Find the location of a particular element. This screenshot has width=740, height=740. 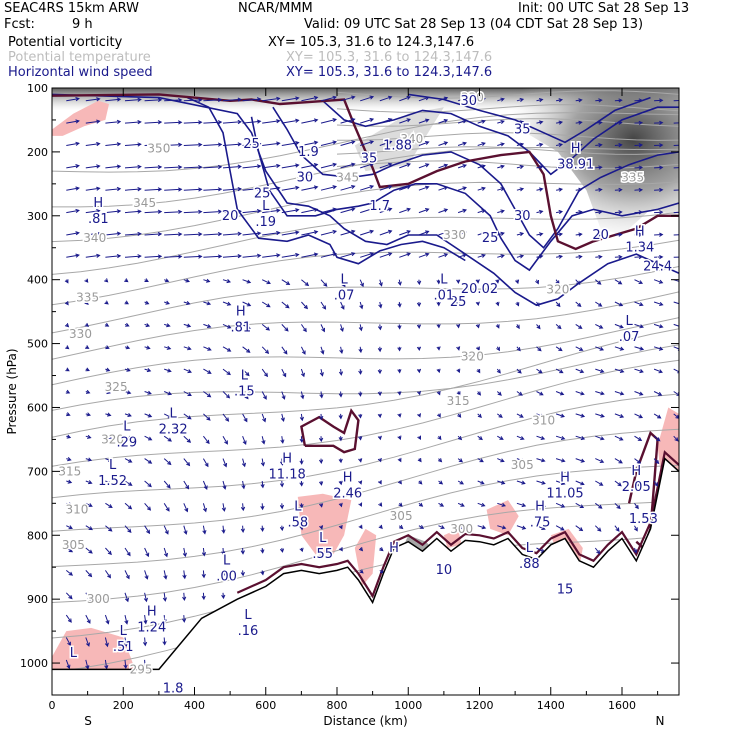

theta-label-11: 295 is located at coordinates (141, 669).